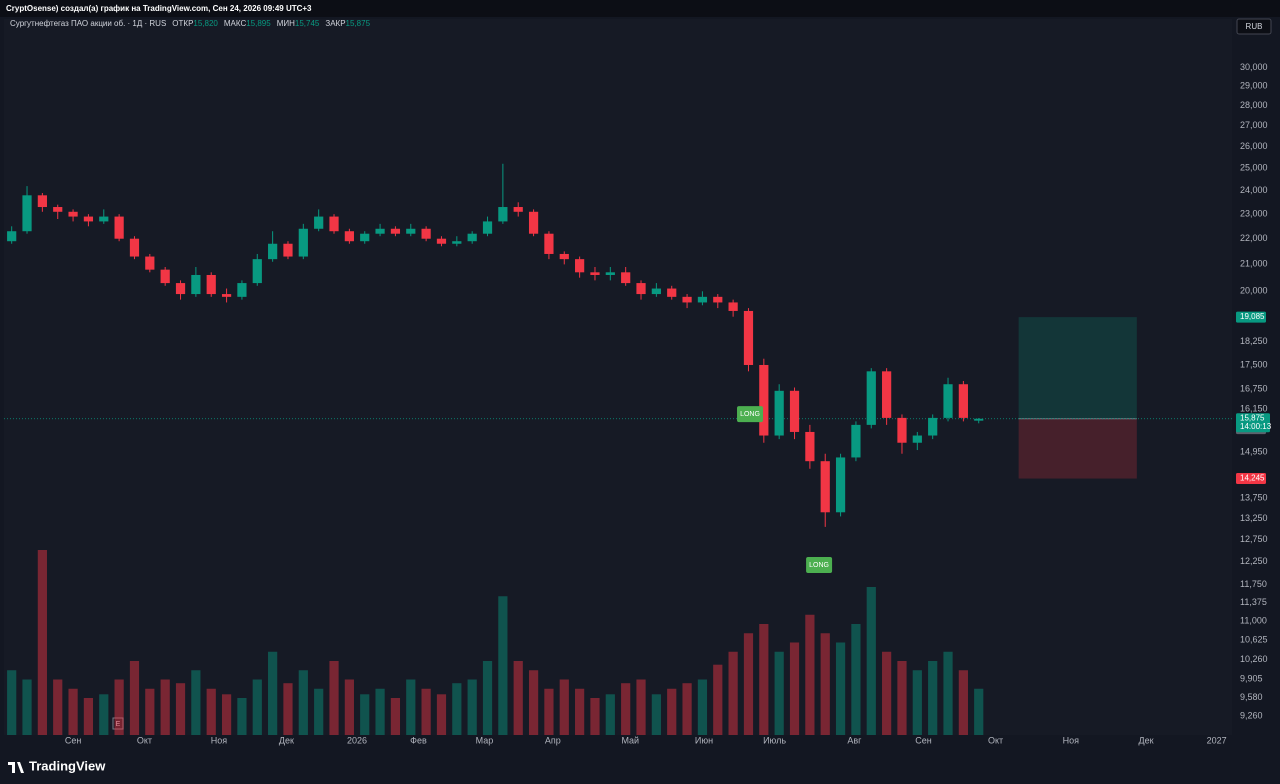  What do you see at coordinates (358, 23) in the screenshot?
I see `ohlc-value: 15,875` at bounding box center [358, 23].